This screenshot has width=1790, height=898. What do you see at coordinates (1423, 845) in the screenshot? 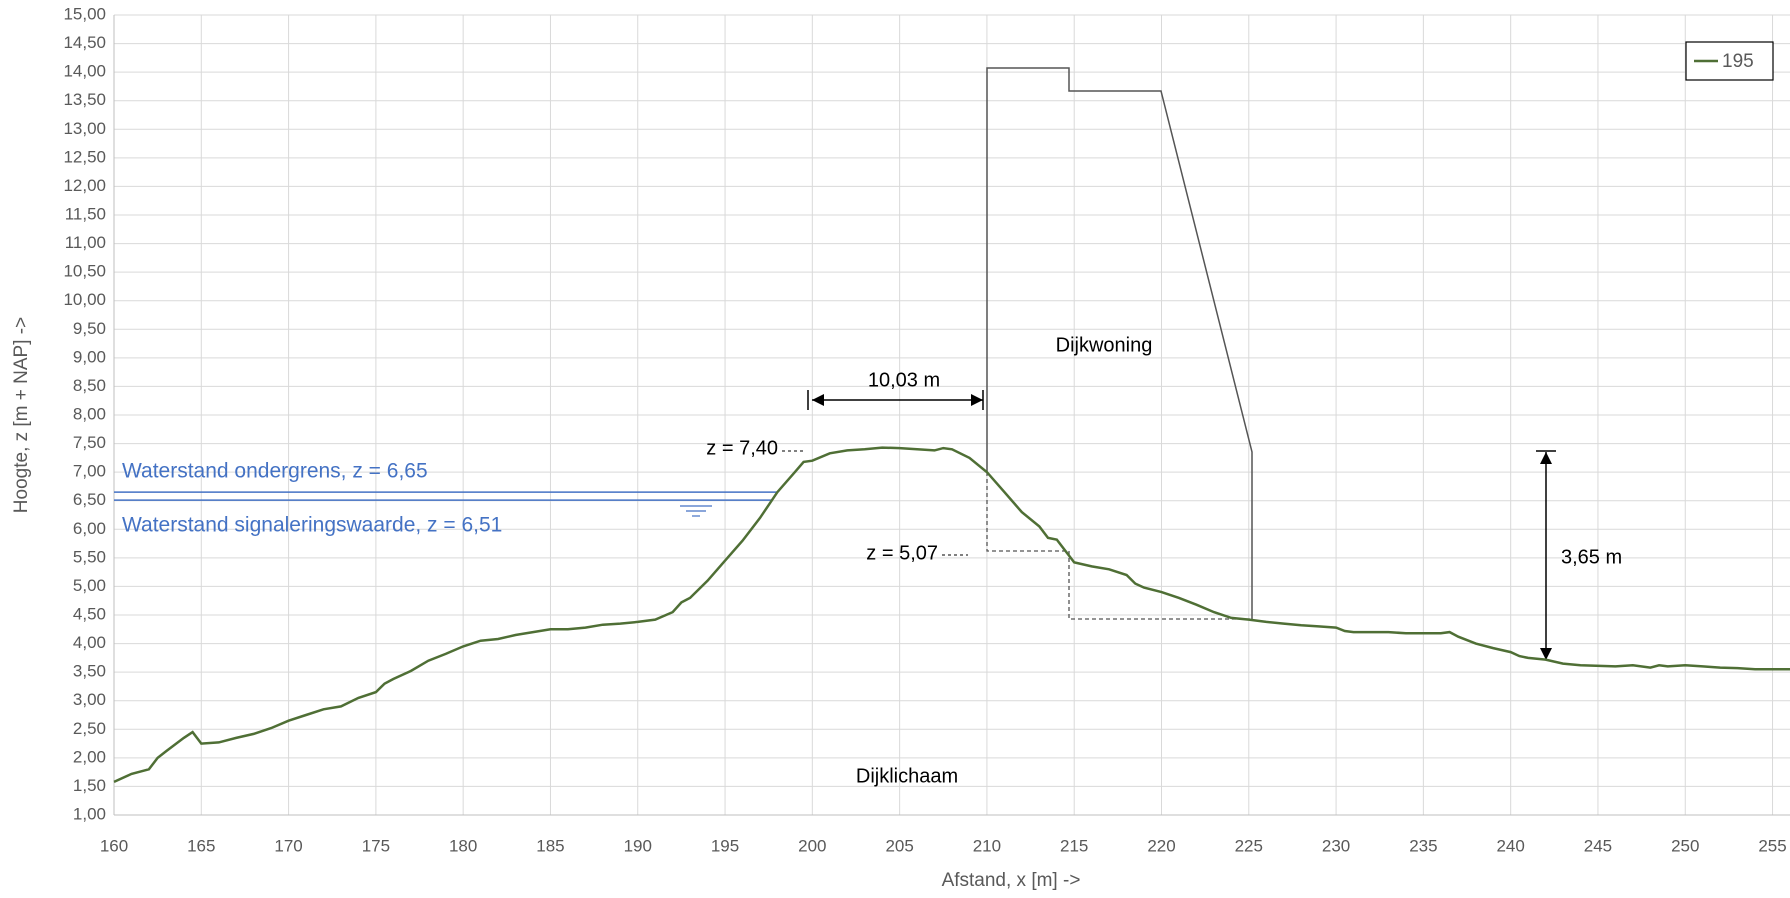
I see `x-tick-label: 235` at bounding box center [1423, 845].